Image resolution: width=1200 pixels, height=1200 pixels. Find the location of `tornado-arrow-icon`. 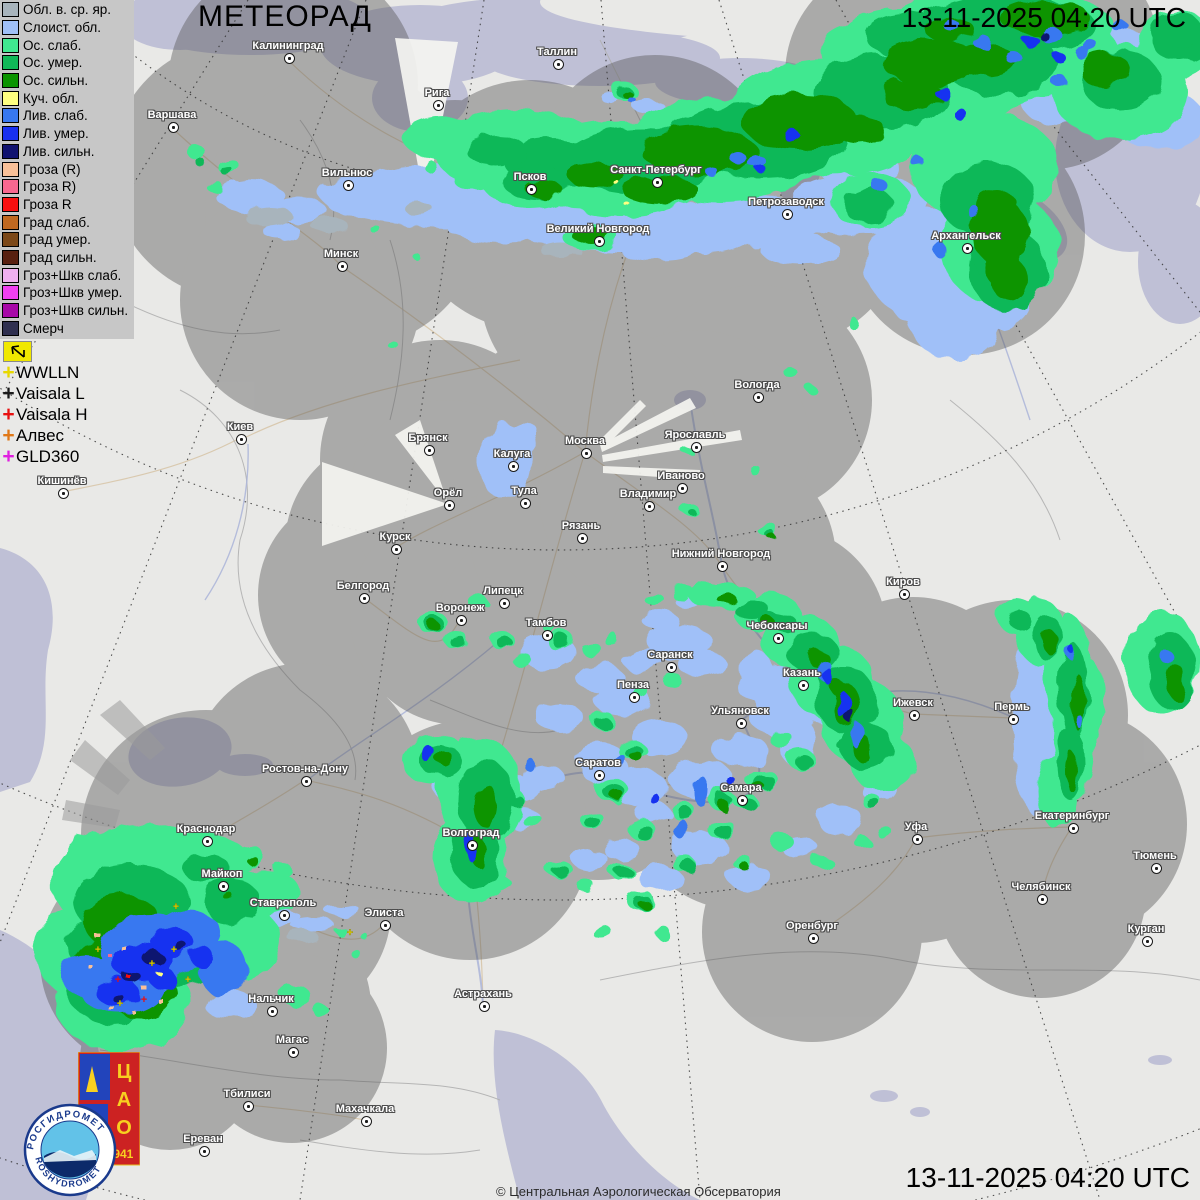

tornado-arrow-icon is located at coordinates (18, 351).